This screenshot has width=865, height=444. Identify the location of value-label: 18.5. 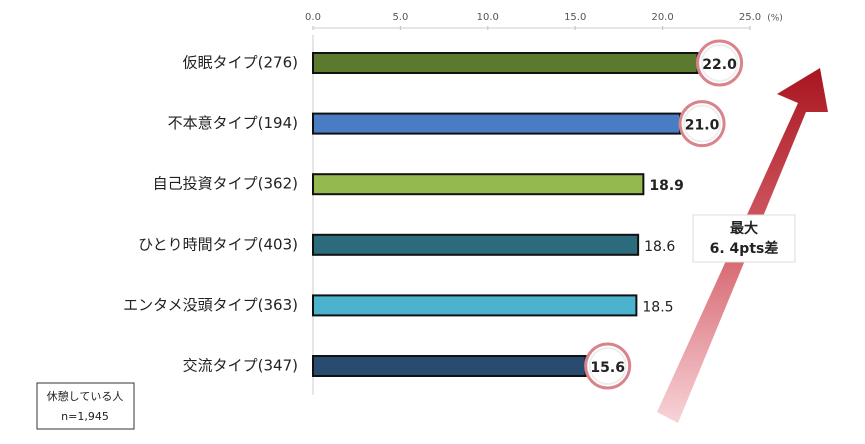
(657, 307).